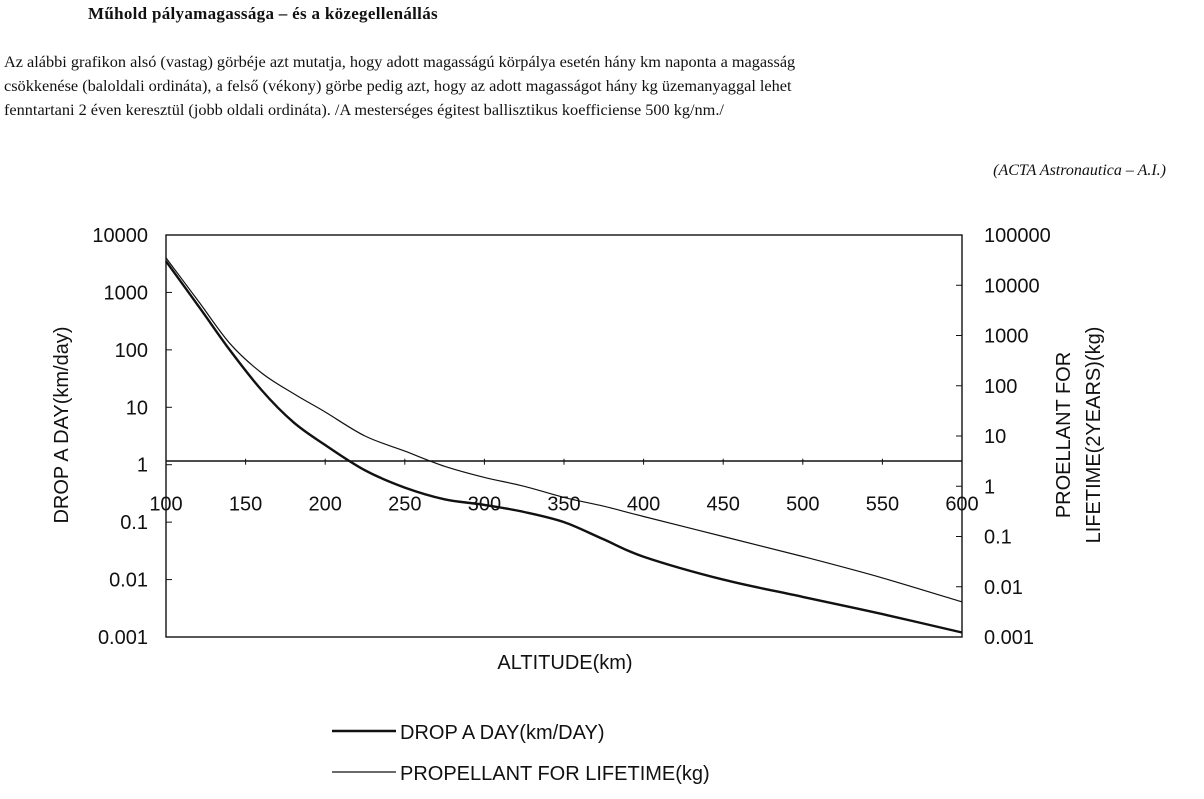 The height and width of the screenshot is (799, 1204). Describe the element at coordinates (989, 487) in the screenshot. I see `right-y-tick-label: 1` at that location.